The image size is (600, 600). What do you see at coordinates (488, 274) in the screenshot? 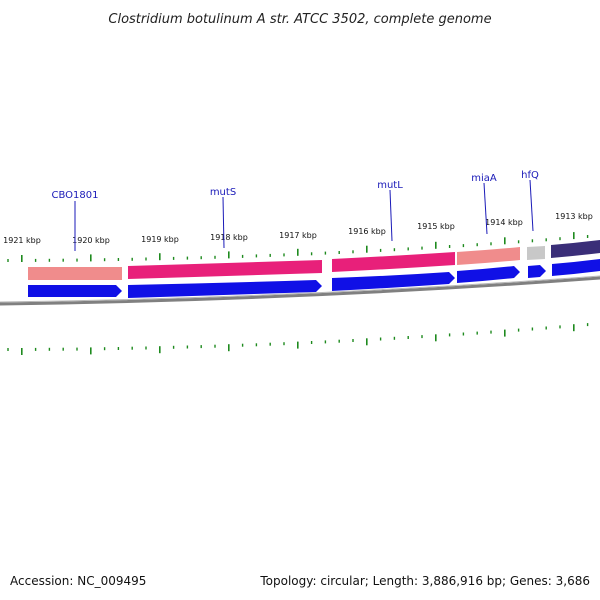
I see `cds-miaa` at bounding box center [488, 274].